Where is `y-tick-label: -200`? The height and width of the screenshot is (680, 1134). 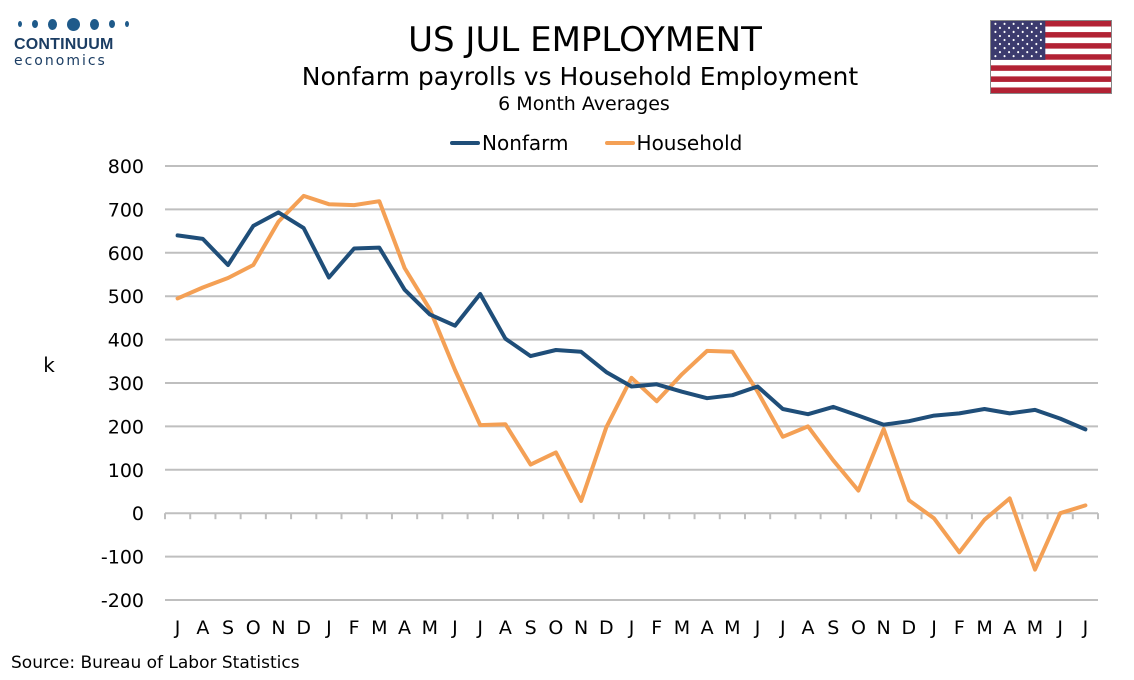
y-tick-label: -200 is located at coordinates (122, 601).